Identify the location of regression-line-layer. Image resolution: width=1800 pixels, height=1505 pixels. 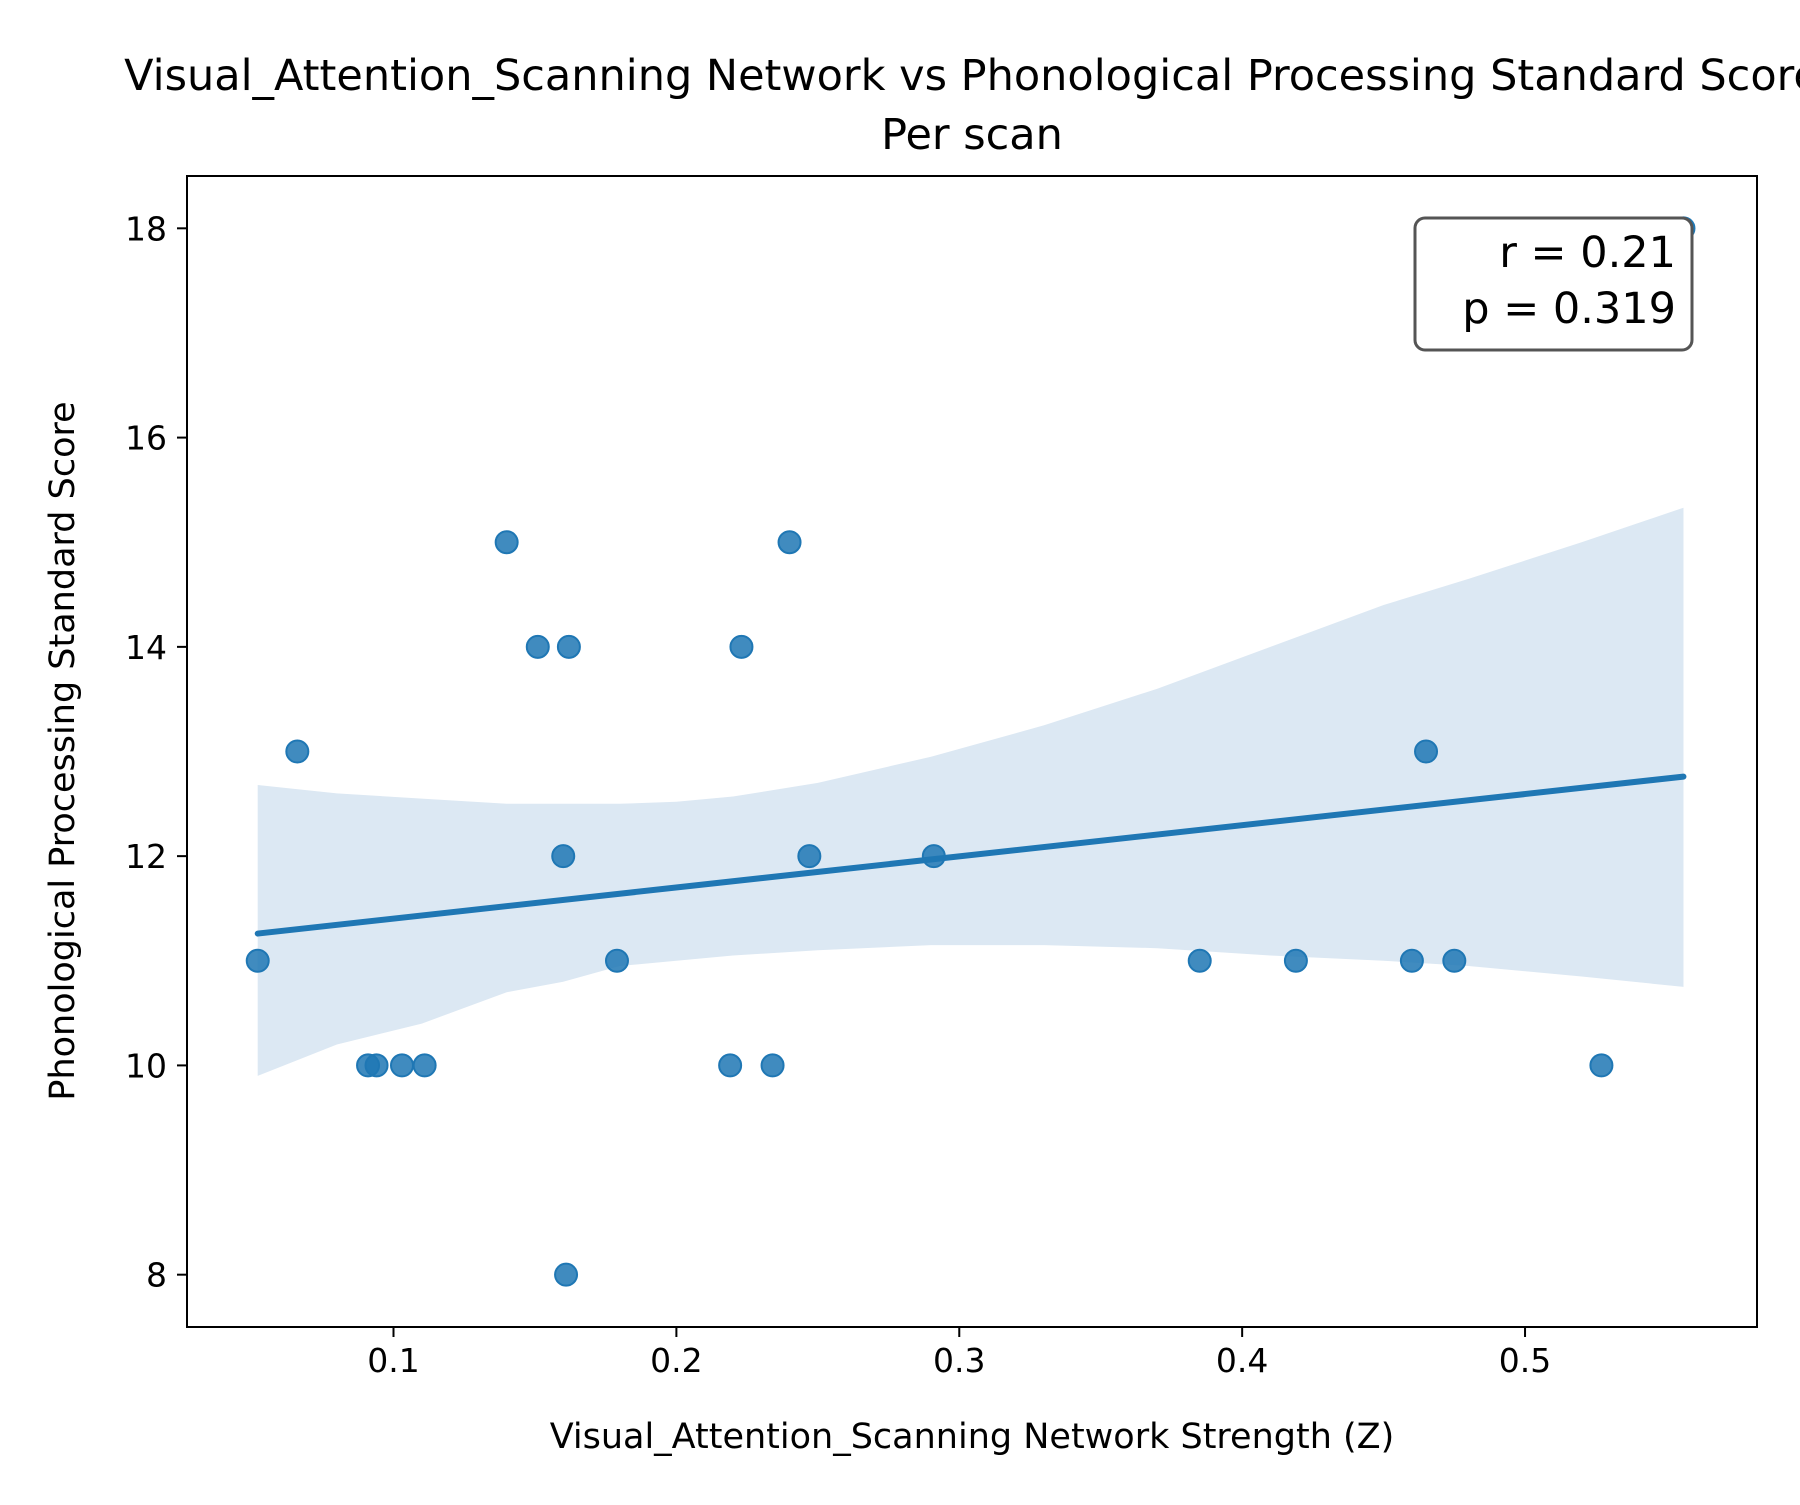
(970, 855).